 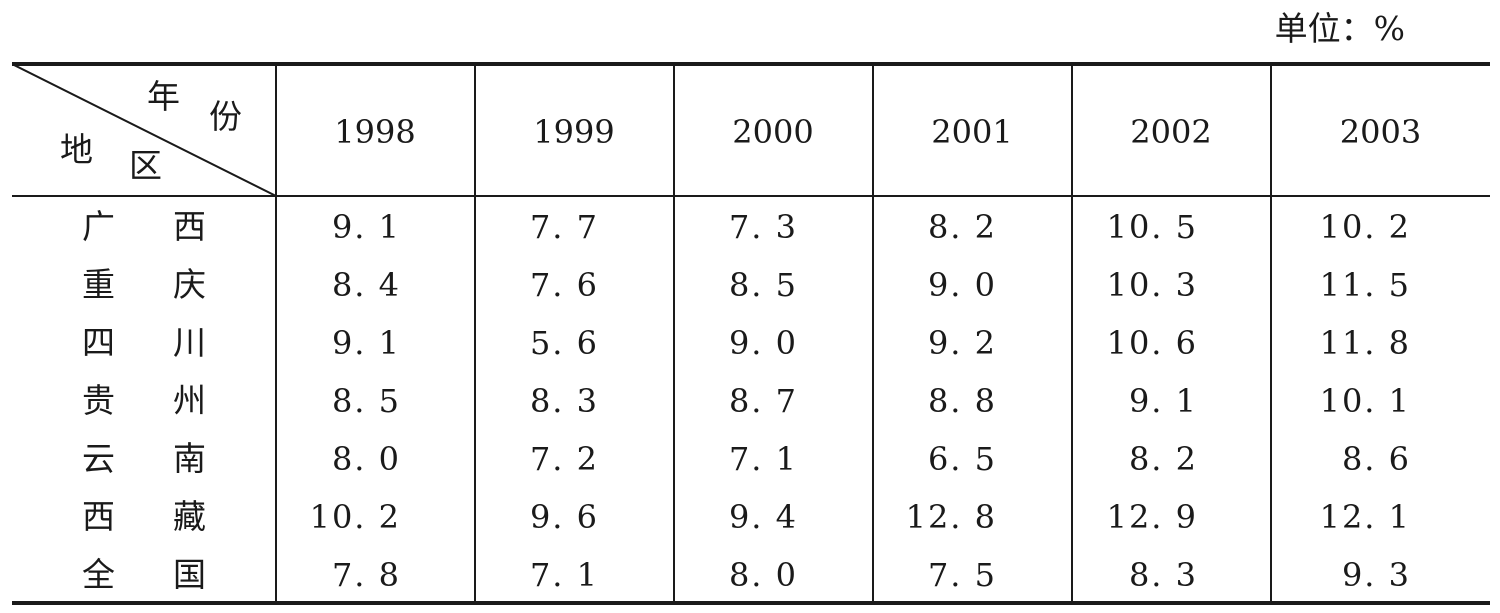 I want to click on table-row: 重 庆 8. 4 7. 6 8. 5 9. 0 10. 3 11. 5, so click(x=751, y=285).